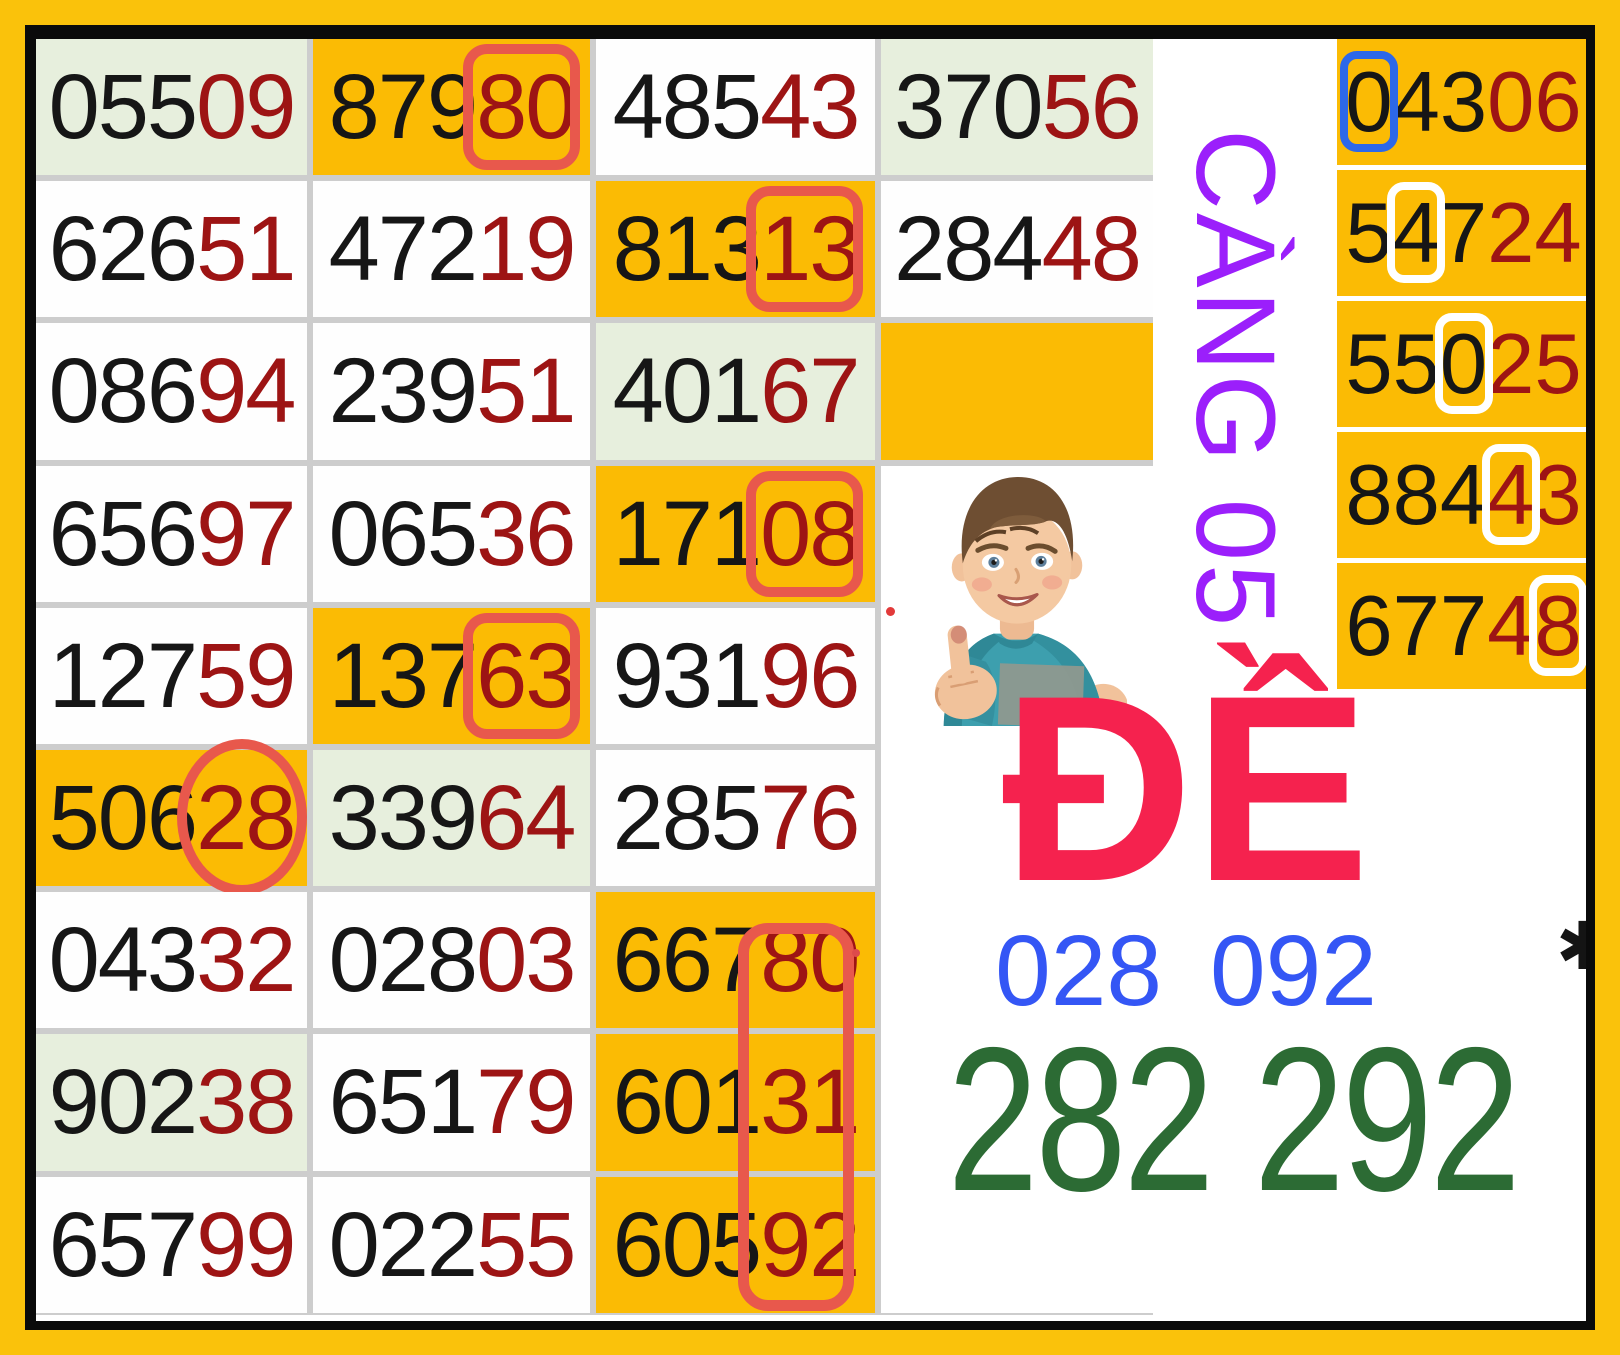  What do you see at coordinates (1369, 101) in the screenshot?
I see `blue-digit-box` at bounding box center [1369, 101].